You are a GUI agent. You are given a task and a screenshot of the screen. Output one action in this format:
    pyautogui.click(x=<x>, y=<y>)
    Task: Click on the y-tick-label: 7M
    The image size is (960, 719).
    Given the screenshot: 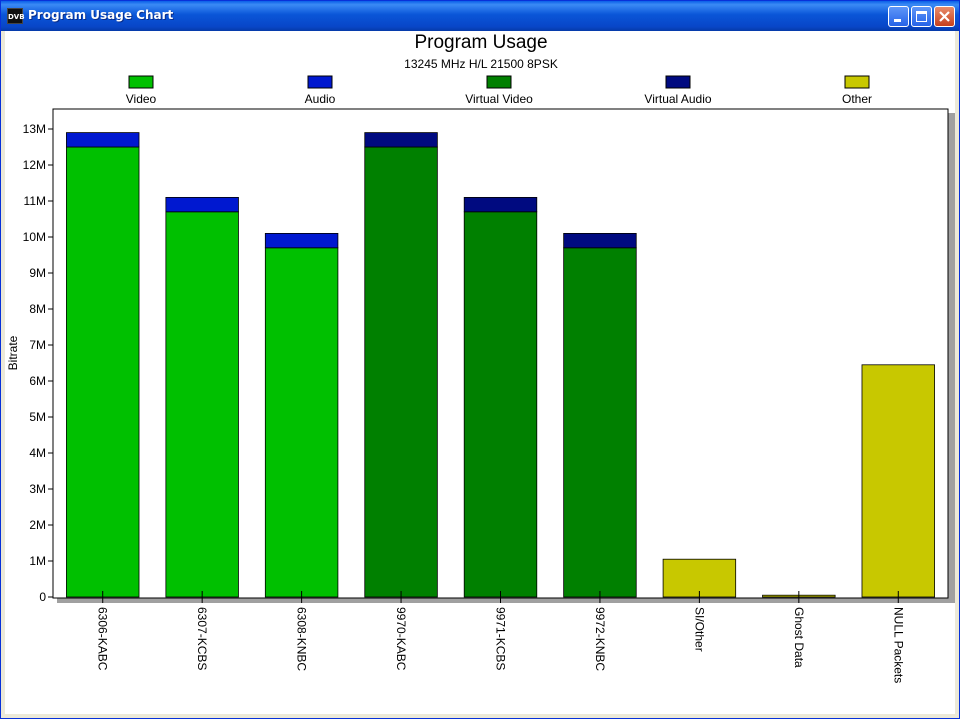 What is the action you would take?
    pyautogui.click(x=37, y=345)
    